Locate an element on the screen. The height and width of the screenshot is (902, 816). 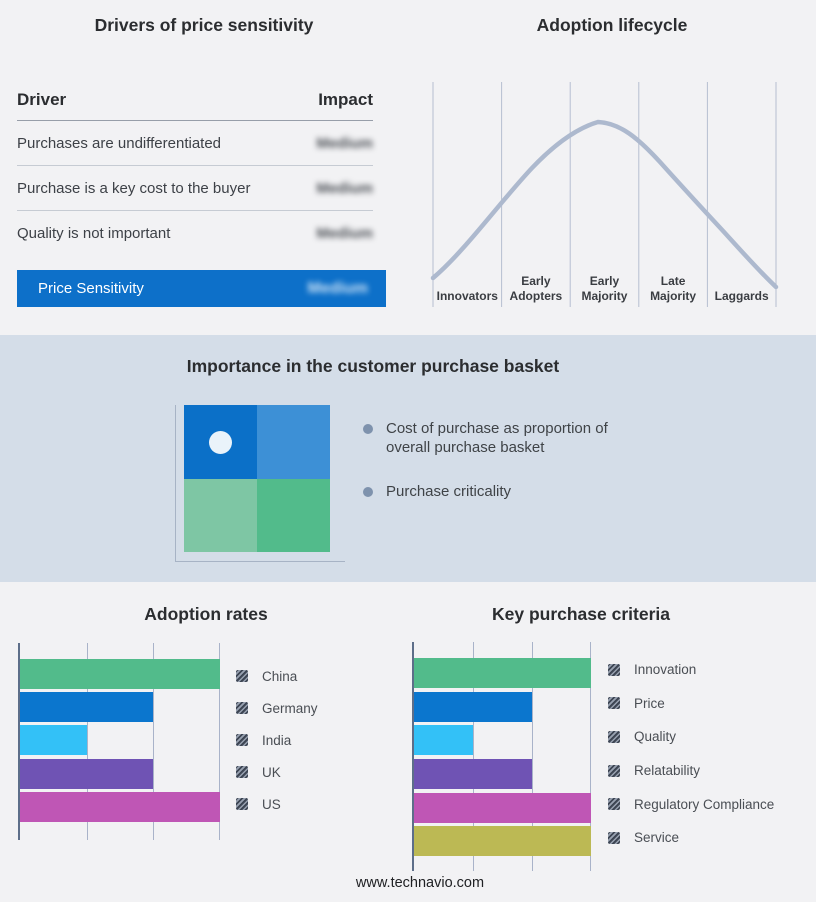
drivers-title: Drivers of price sensitivity is located at coordinates (204, 25).